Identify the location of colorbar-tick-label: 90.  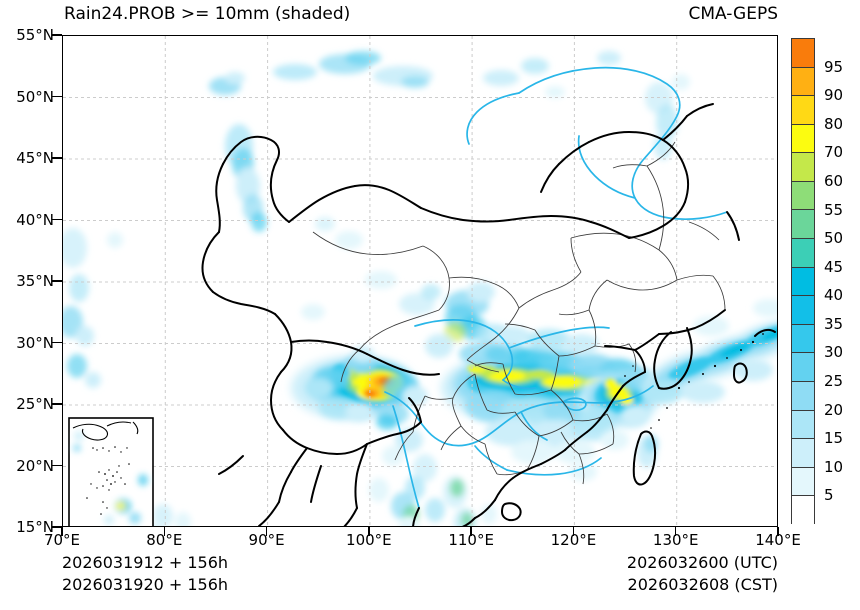
(834, 95).